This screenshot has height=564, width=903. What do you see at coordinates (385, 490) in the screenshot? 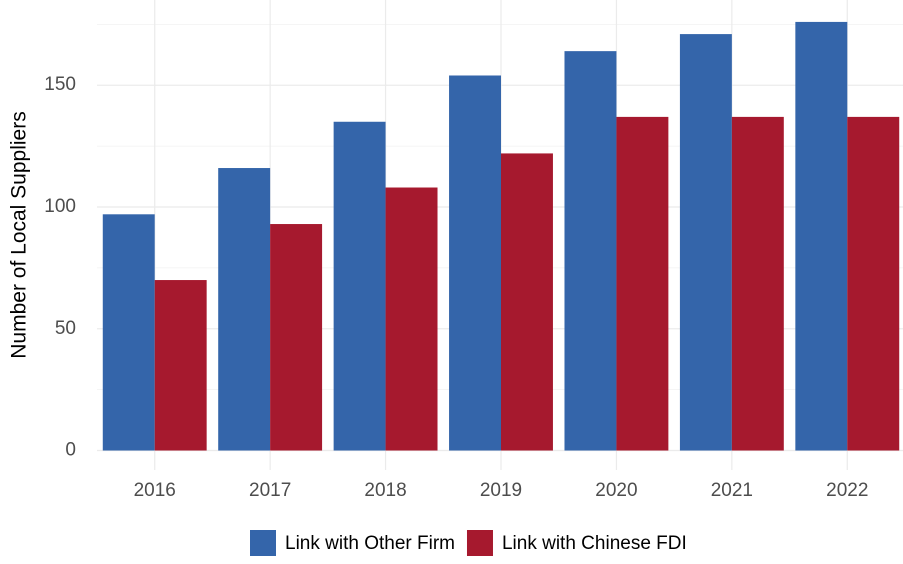
I see `x-tick-label: 2018` at bounding box center [385, 490].